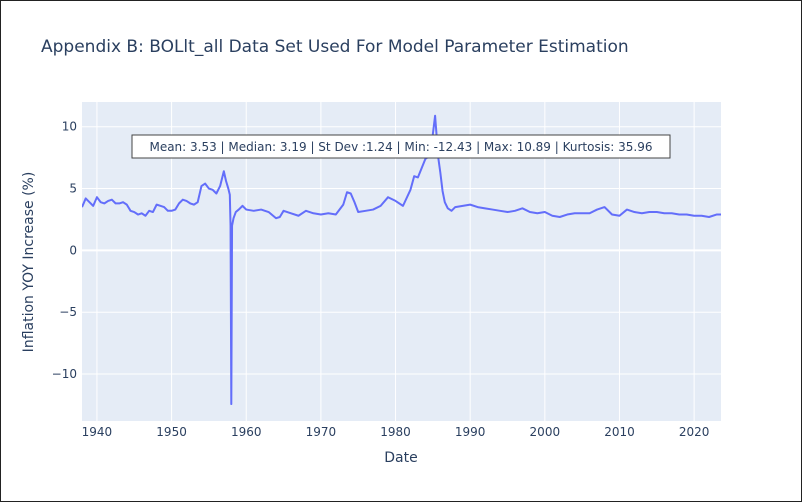 The height and width of the screenshot is (502, 802). Describe the element at coordinates (73, 250) in the screenshot. I see `y-tick-label: 0` at that location.